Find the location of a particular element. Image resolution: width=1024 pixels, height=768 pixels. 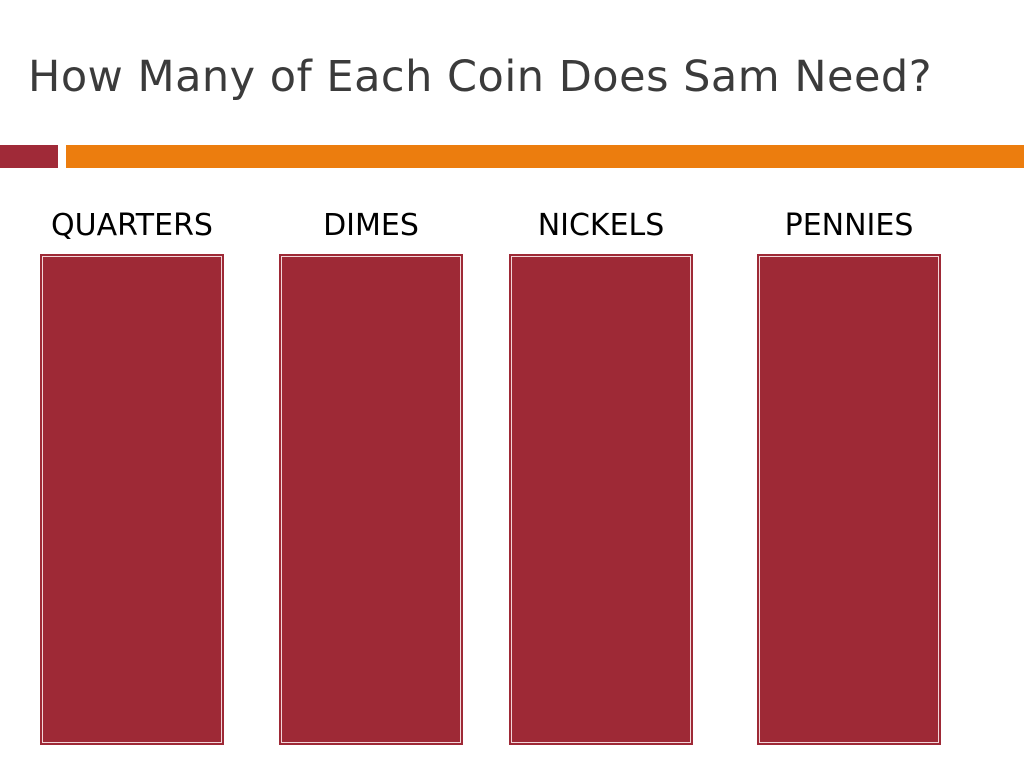

column-label: PENNIES is located at coordinates (849, 225).